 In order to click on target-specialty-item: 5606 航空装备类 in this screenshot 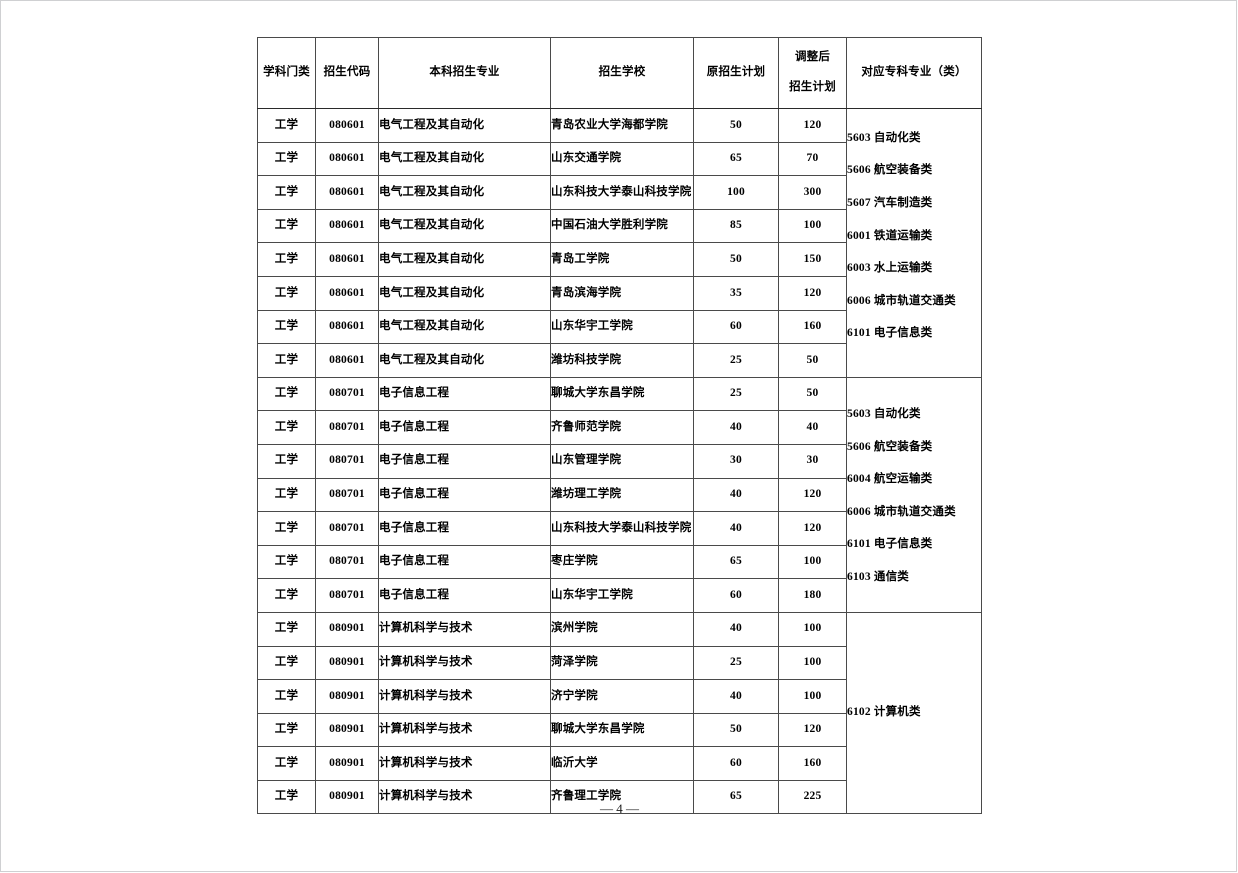, I will do `click(890, 446)`.